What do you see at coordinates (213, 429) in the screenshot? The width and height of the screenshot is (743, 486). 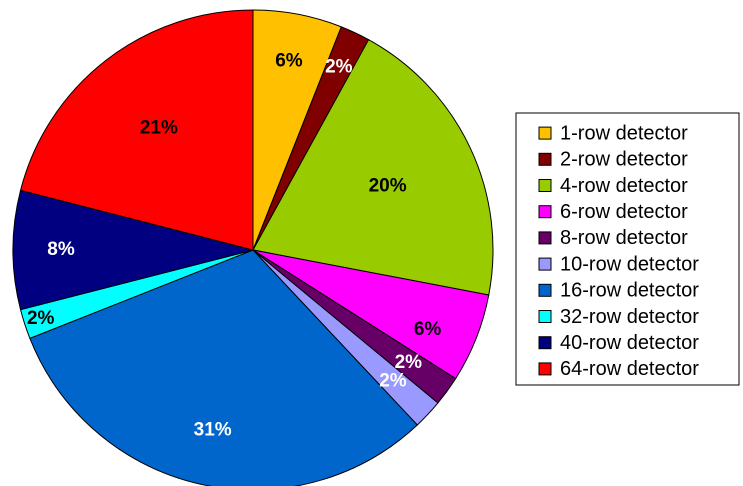 I see `slice-percent-label: 31%` at bounding box center [213, 429].